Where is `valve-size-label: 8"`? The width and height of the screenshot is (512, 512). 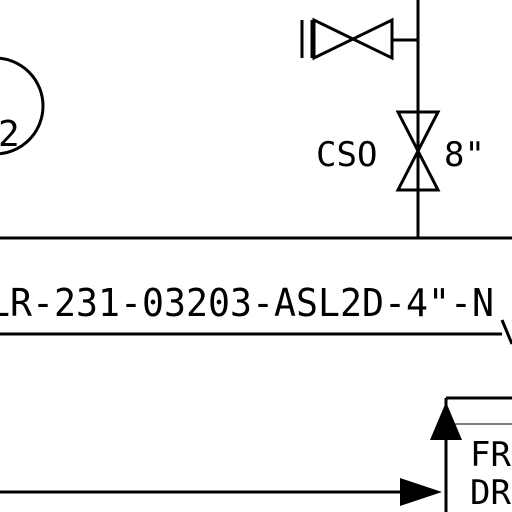 valve-size-label: 8" is located at coordinates (464, 155).